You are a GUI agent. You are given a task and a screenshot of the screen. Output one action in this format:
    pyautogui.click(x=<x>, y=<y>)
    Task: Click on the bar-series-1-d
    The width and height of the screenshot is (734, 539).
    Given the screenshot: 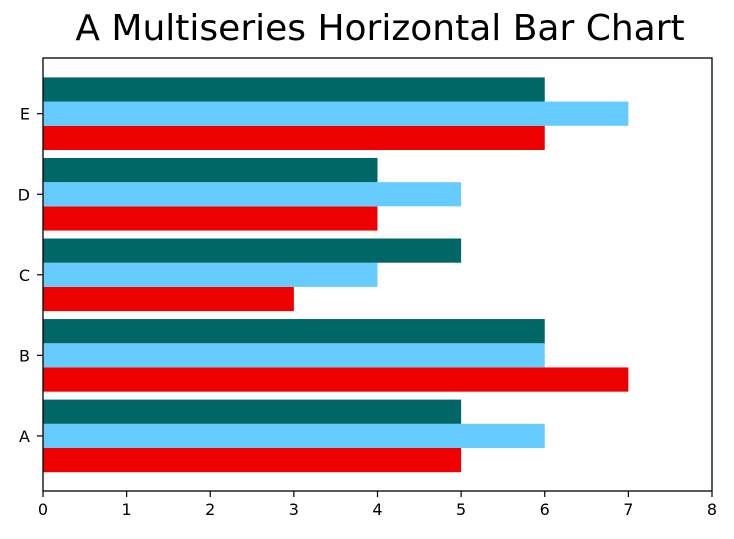 What is the action you would take?
    pyautogui.click(x=210, y=218)
    